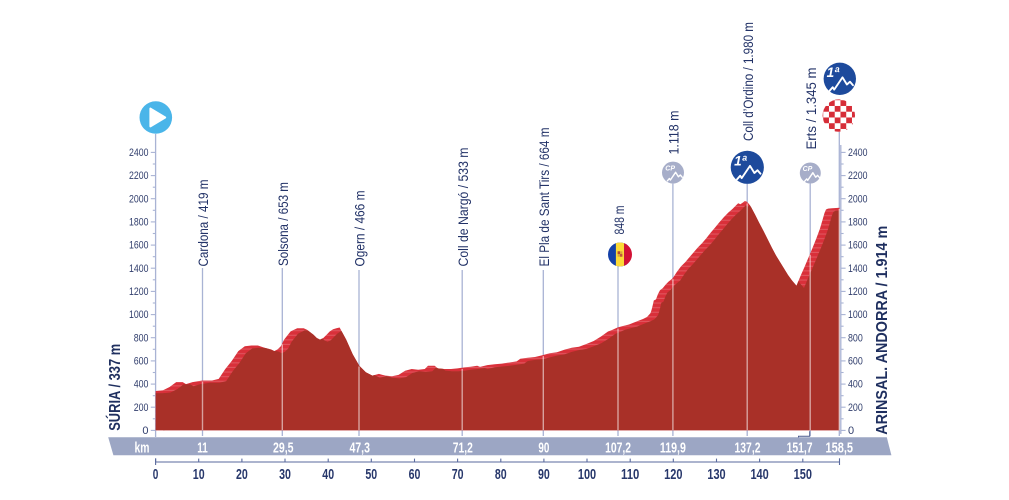 This screenshot has height=500, width=1009. I want to click on svg-text: km, so click(142, 447).